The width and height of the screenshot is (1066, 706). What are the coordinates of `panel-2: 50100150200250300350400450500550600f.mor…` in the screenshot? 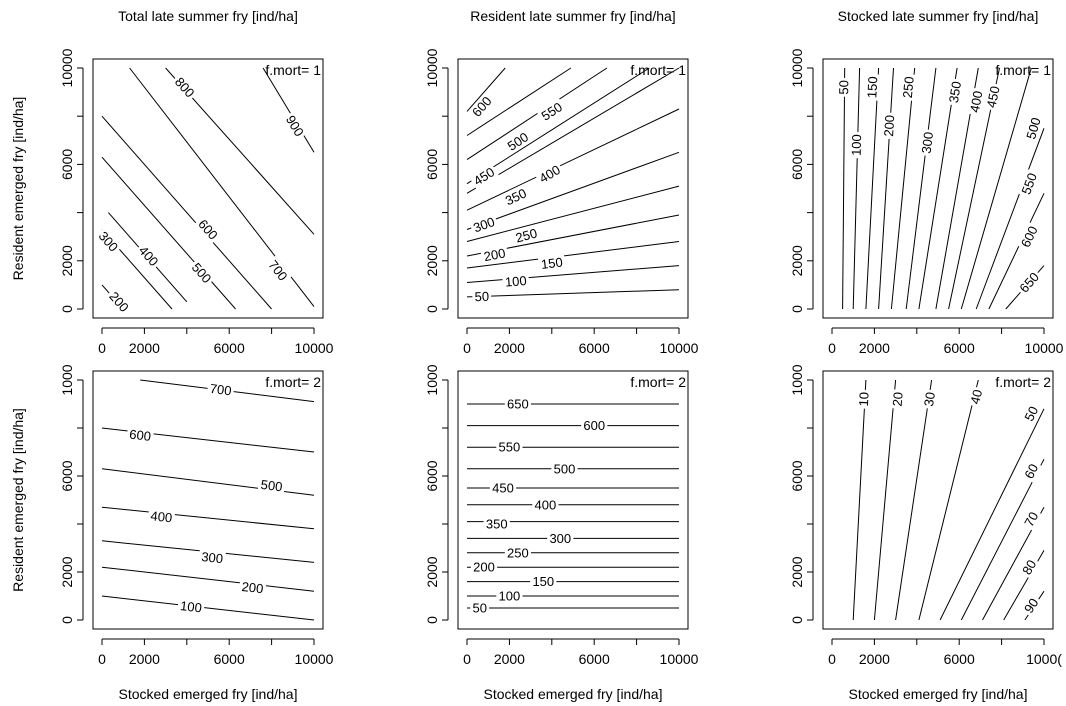 It's located at (561, 182).